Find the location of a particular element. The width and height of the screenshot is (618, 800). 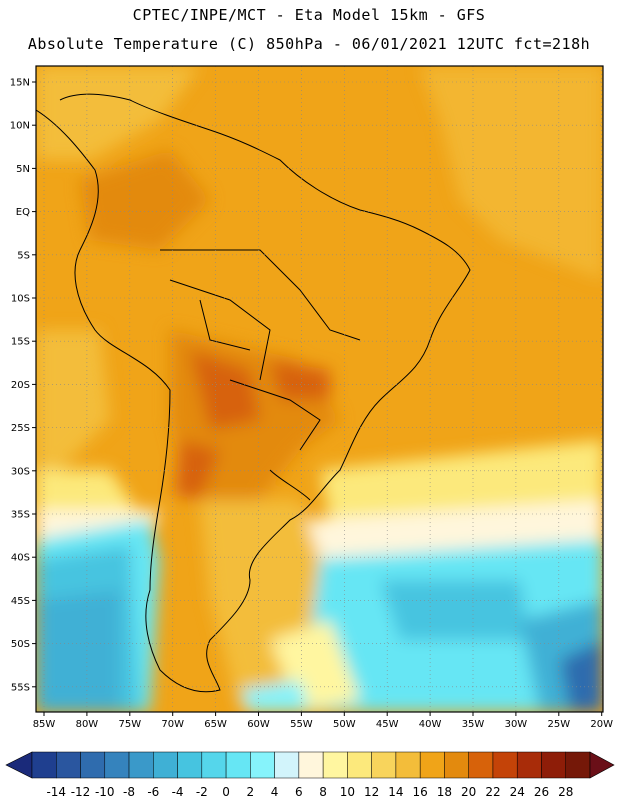

colorbar-label: 12 is located at coordinates (371, 792).